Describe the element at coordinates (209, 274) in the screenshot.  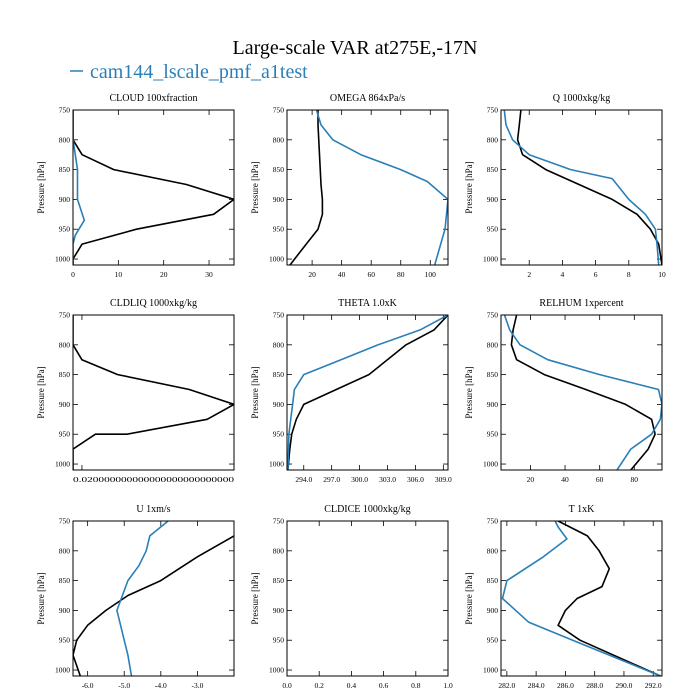
I see `x-tick-label: 30` at that location.